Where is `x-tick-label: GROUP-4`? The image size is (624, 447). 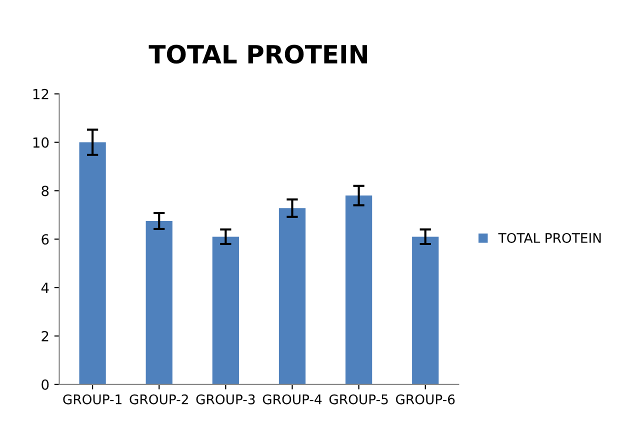
x-tick-label: GROUP-4 is located at coordinates (292, 399).